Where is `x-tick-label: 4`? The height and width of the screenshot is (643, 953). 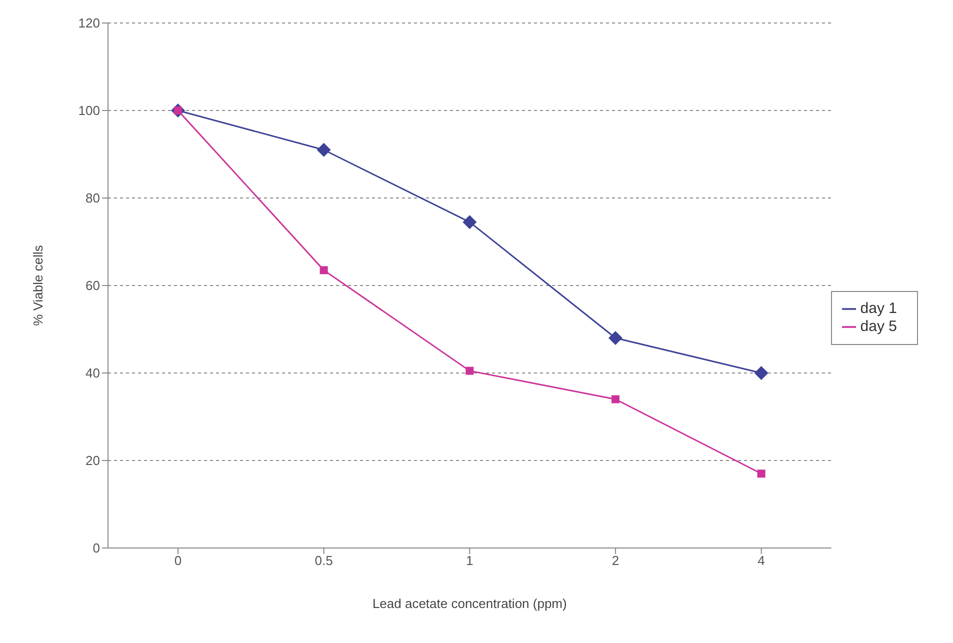 x-tick-label: 4 is located at coordinates (761, 560).